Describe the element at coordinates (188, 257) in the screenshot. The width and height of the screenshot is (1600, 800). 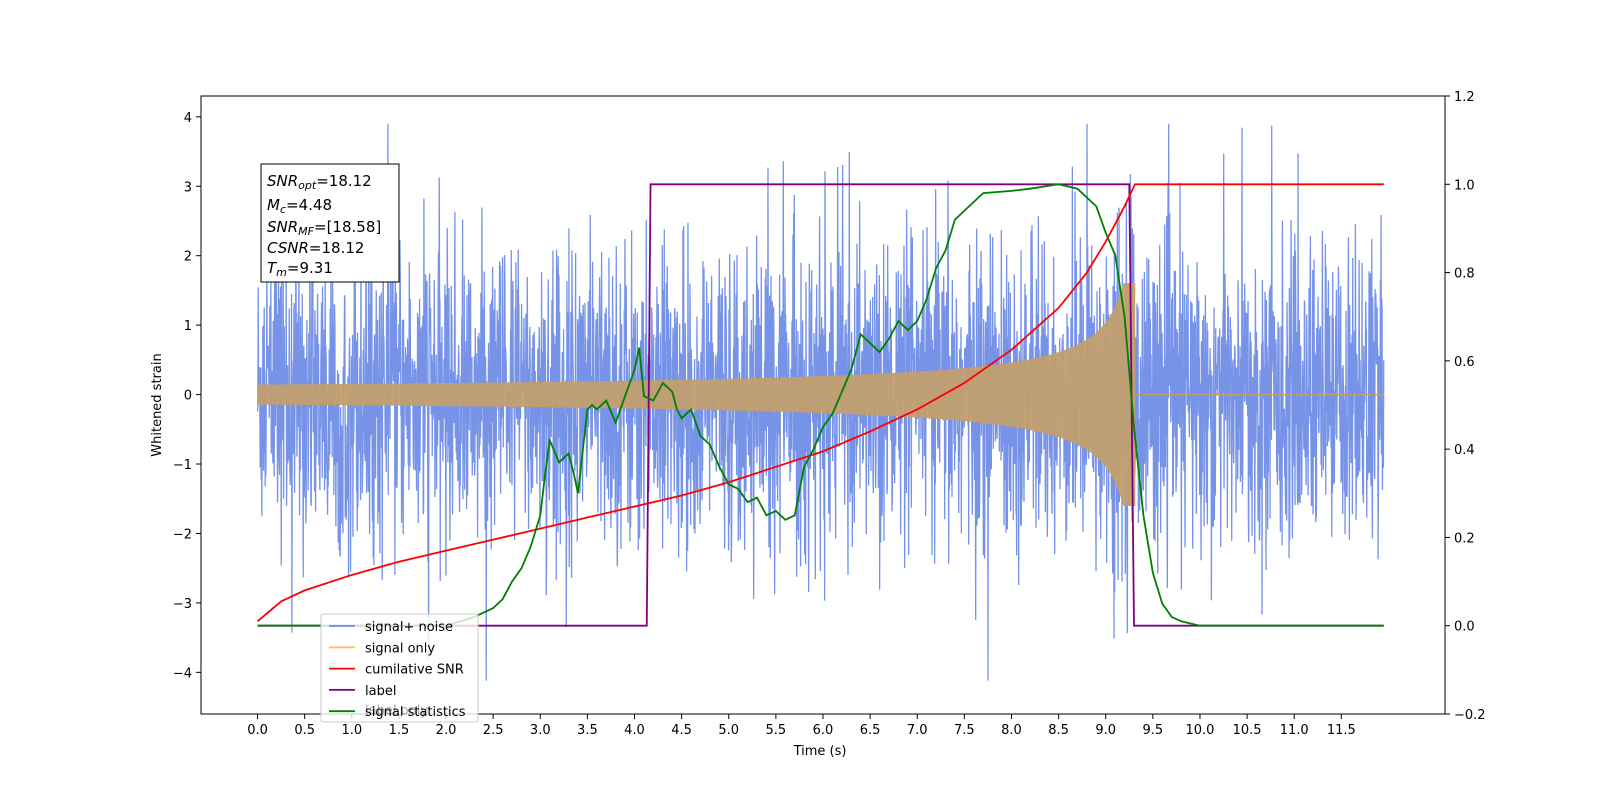
I see `y-tick-label: 2` at that location.